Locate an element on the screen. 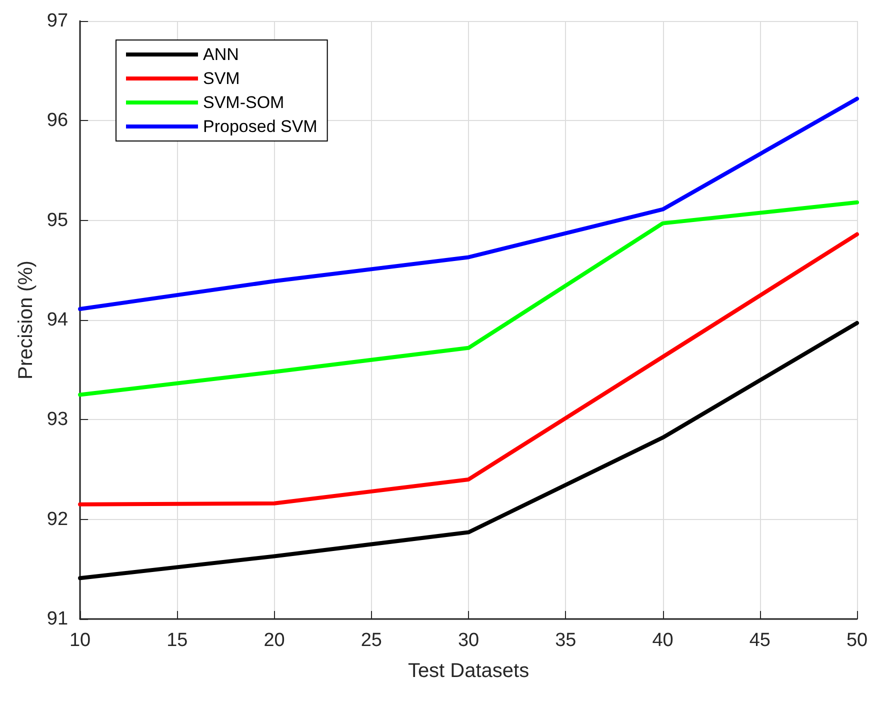  y-tick-label: 96 is located at coordinates (57, 121).